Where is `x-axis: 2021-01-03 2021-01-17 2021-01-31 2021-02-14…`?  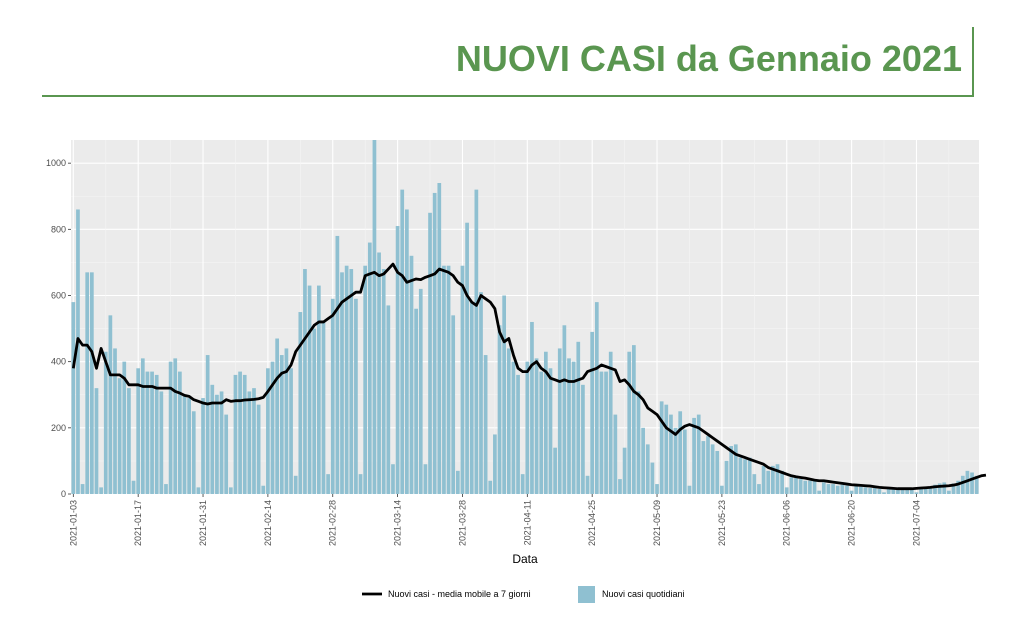
x-axis: 2021-01-03 2021-01-17 2021-01-31 2021-02-14… is located at coordinates (494, 520).